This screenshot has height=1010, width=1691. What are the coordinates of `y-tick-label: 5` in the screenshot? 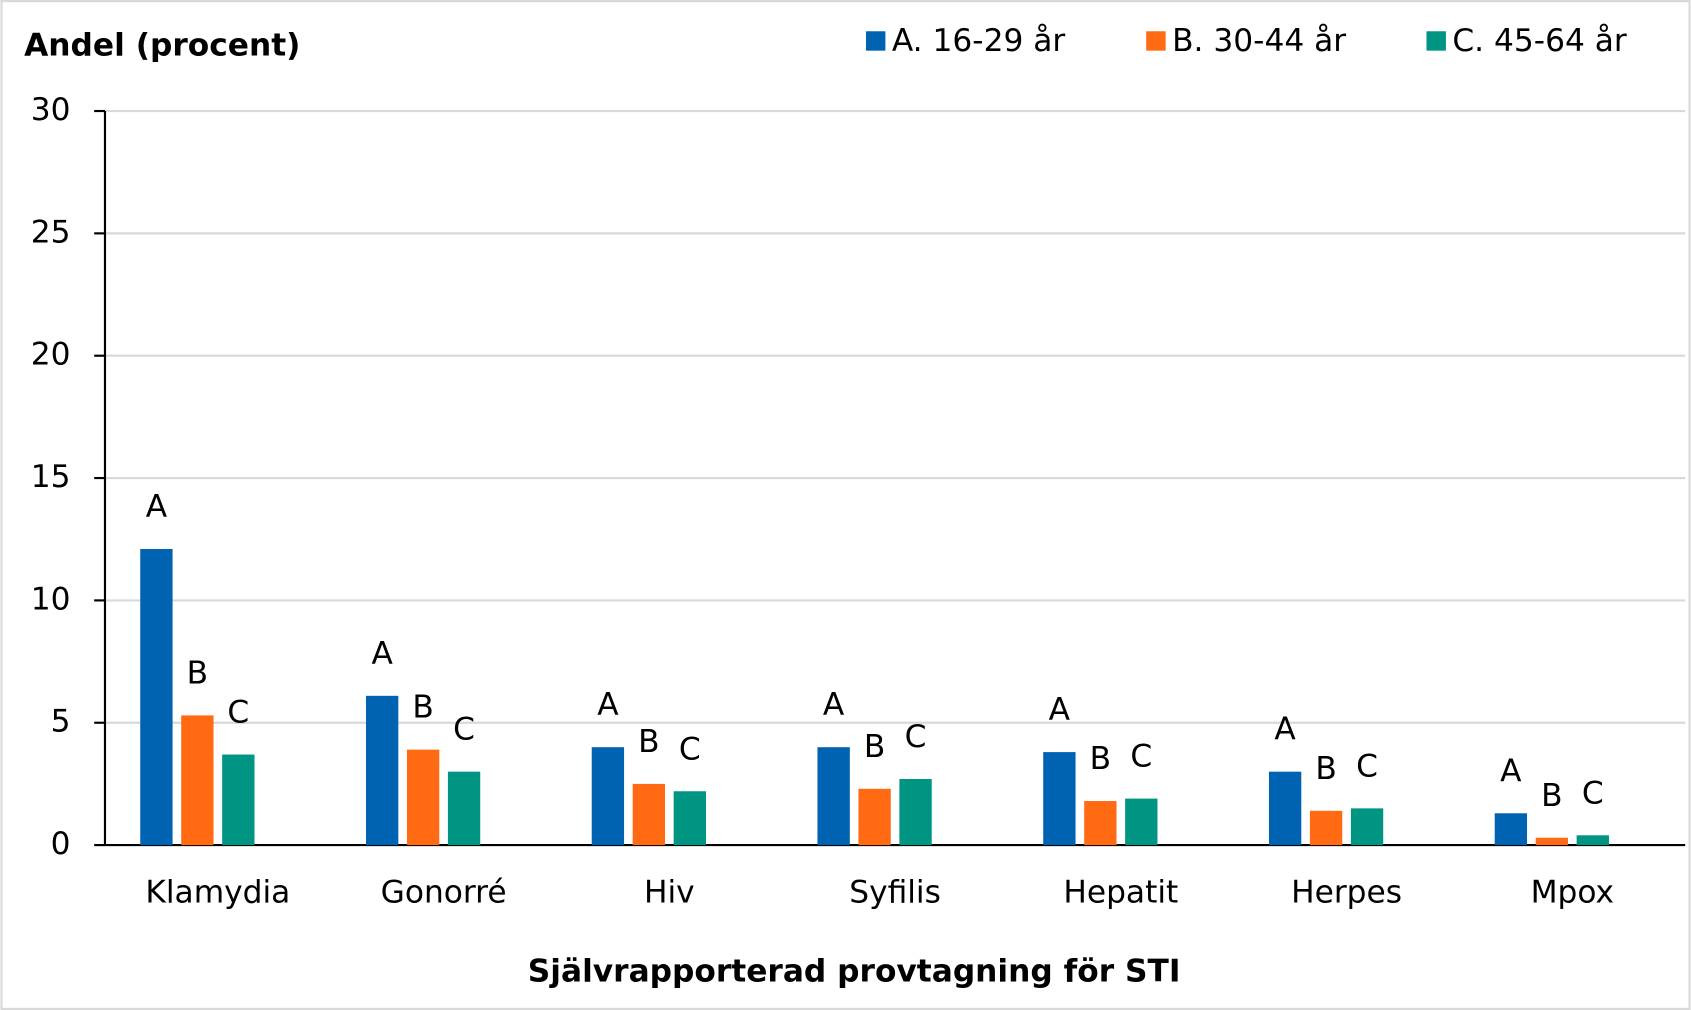 It's located at (61, 722).